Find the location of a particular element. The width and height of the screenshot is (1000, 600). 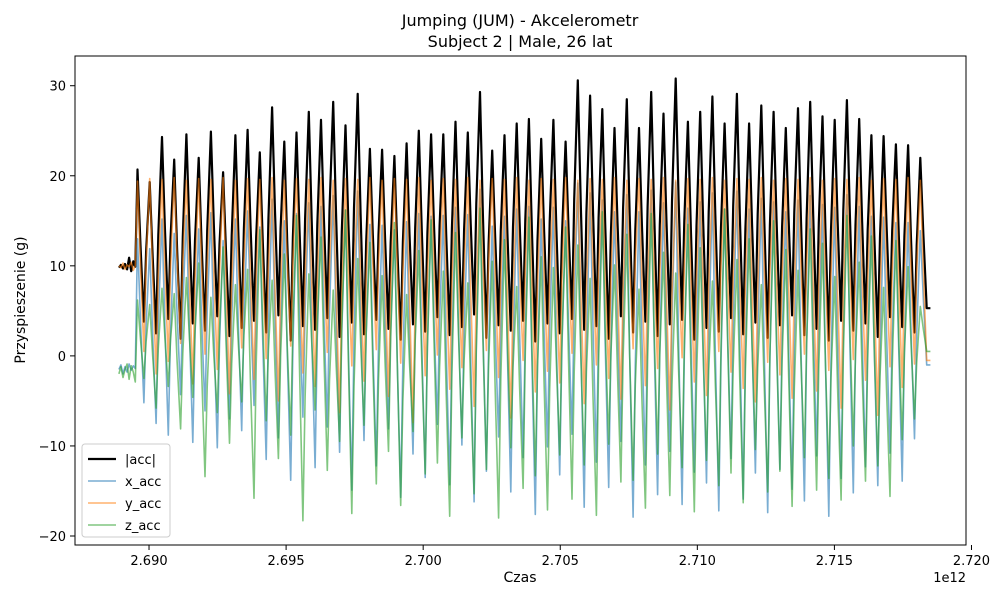

y-tick-label: 0 is located at coordinates (62, 357).